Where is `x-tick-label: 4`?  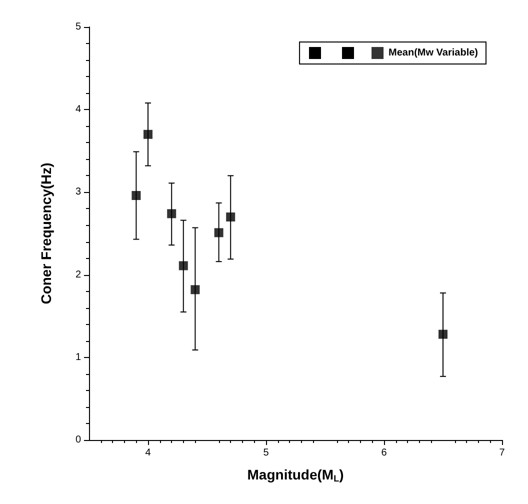 x-tick-label: 4 is located at coordinates (148, 453).